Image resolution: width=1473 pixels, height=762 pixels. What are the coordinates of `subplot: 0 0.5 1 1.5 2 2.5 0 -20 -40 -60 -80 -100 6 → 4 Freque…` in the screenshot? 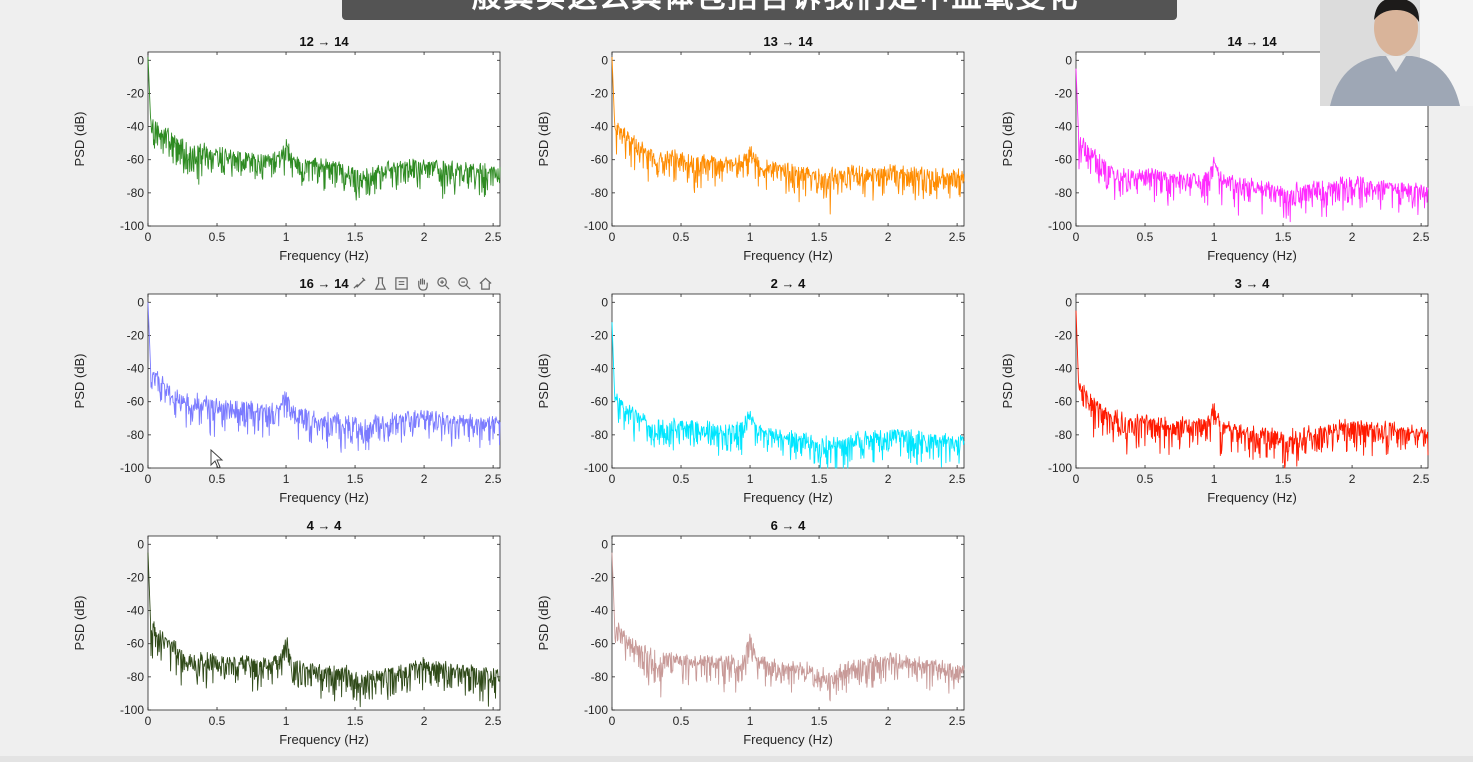 It's located at (751, 632).